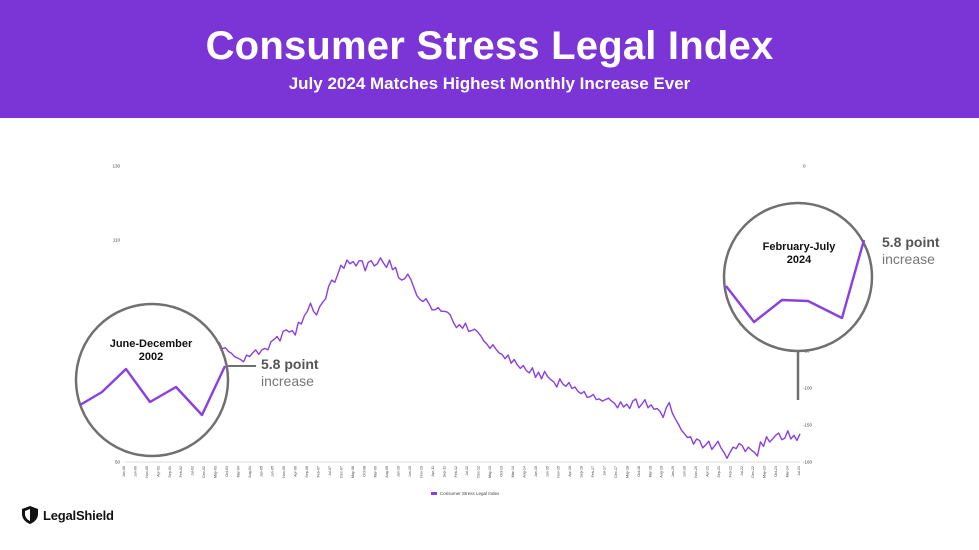 Image resolution: width=979 pixels, height=550 pixels. What do you see at coordinates (662, 472) in the screenshot?
I see `x-tick-label: Aug-19` at bounding box center [662, 472].